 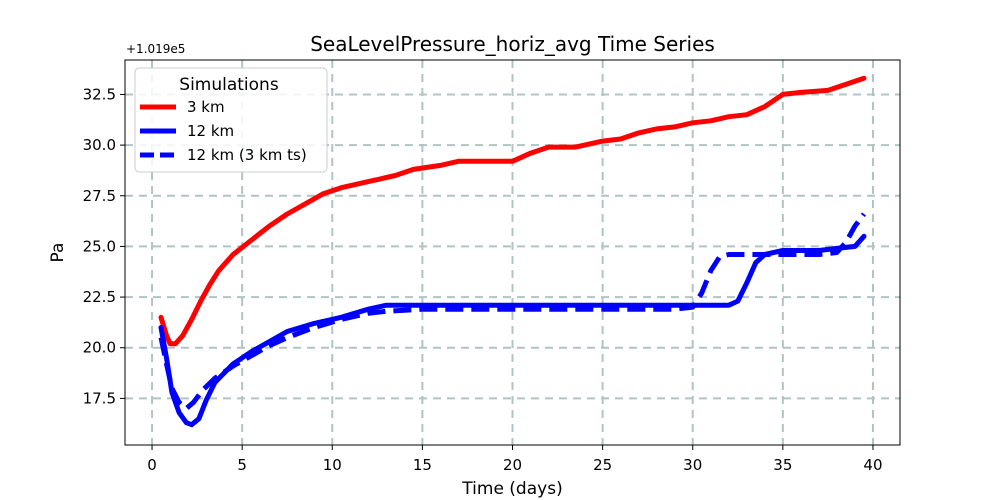 What do you see at coordinates (511, 489) in the screenshot?
I see `x-axis-label: Time (days)` at bounding box center [511, 489].